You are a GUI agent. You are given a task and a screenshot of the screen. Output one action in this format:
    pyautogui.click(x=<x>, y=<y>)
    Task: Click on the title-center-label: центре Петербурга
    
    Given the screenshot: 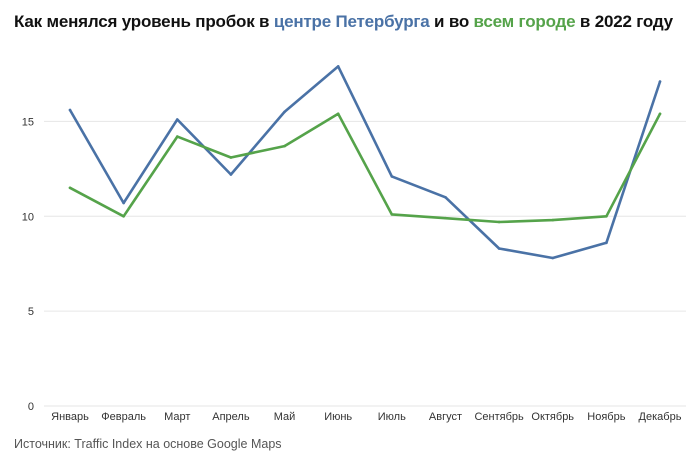 What is the action you would take?
    pyautogui.click(x=351, y=21)
    